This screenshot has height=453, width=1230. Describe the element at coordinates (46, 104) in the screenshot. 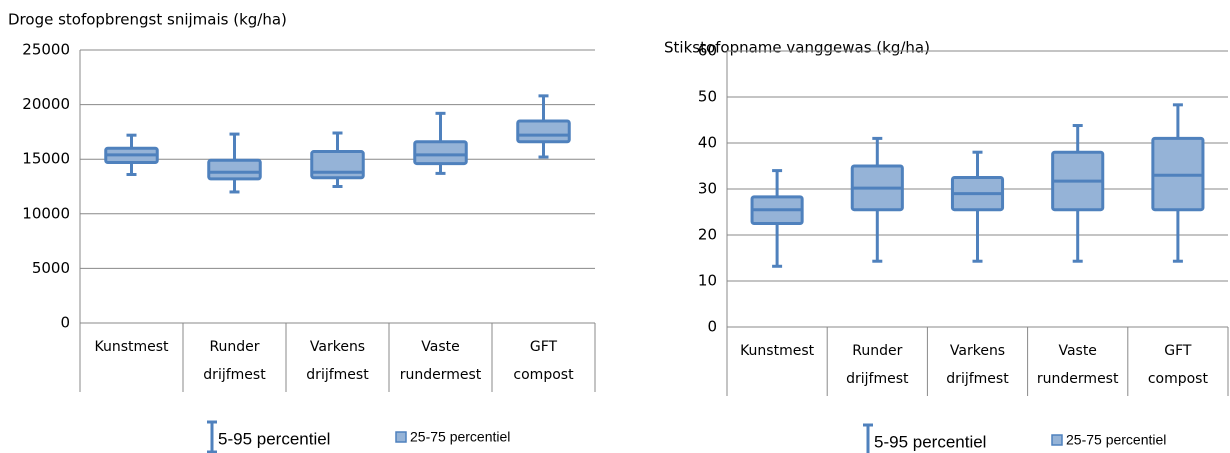

I see `y-tick-label: 20000` at that location.